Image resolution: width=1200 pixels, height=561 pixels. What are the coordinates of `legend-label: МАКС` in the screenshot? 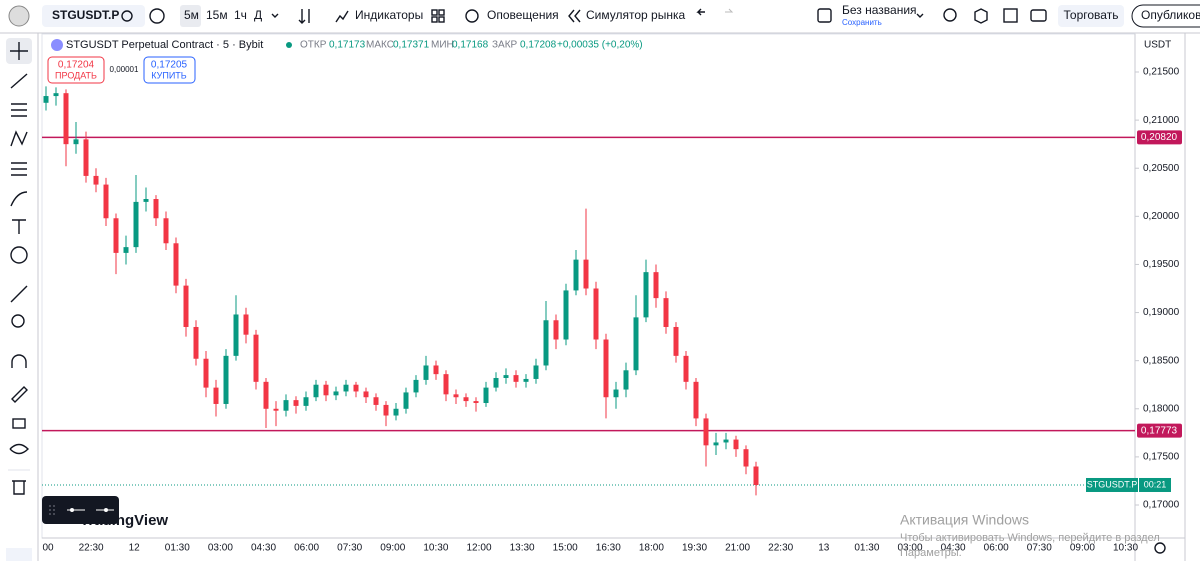 It's located at (380, 45).